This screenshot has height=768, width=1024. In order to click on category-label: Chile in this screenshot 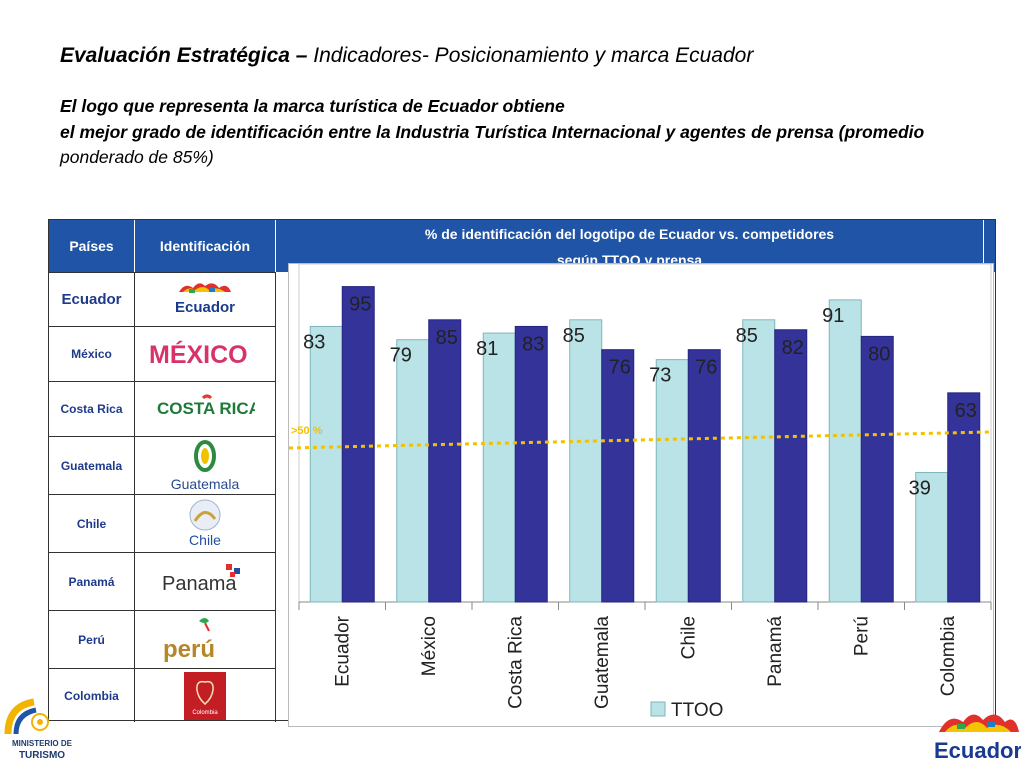, I will do `click(688, 637)`.